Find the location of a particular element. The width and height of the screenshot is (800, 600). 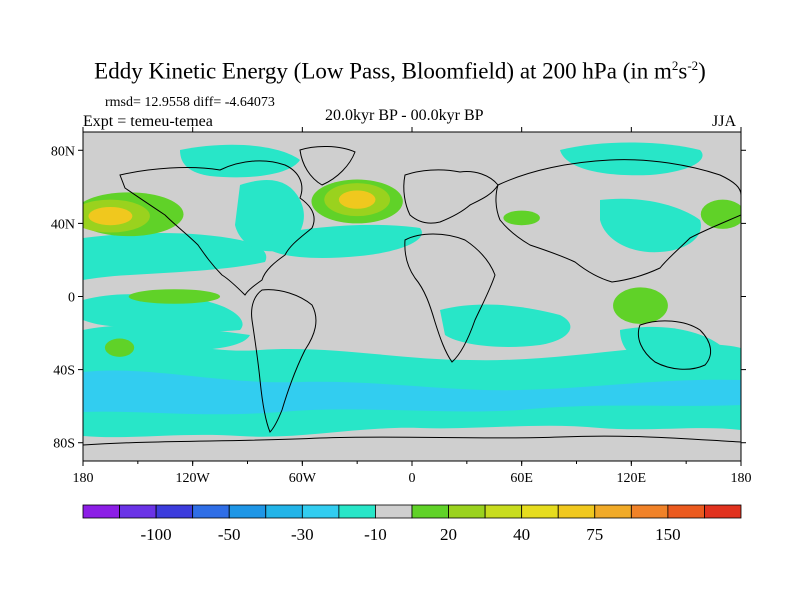

n-pacific-negative-belt is located at coordinates (175, 256).